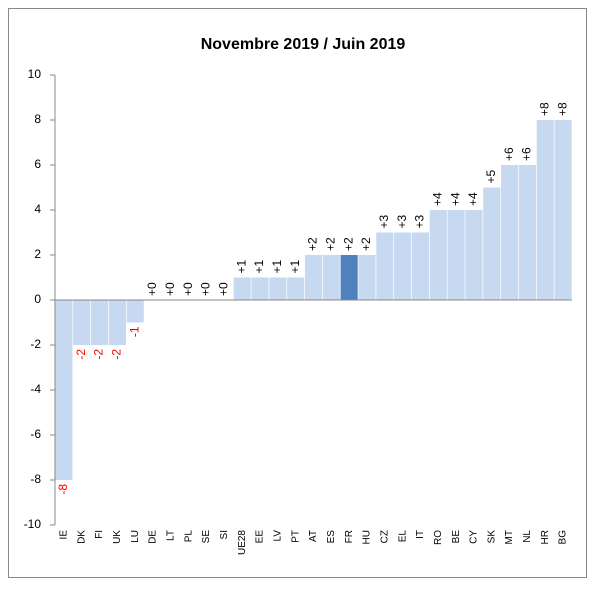  Describe the element at coordinates (563, 537) in the screenshot. I see `x-tick-label: BG` at that location.